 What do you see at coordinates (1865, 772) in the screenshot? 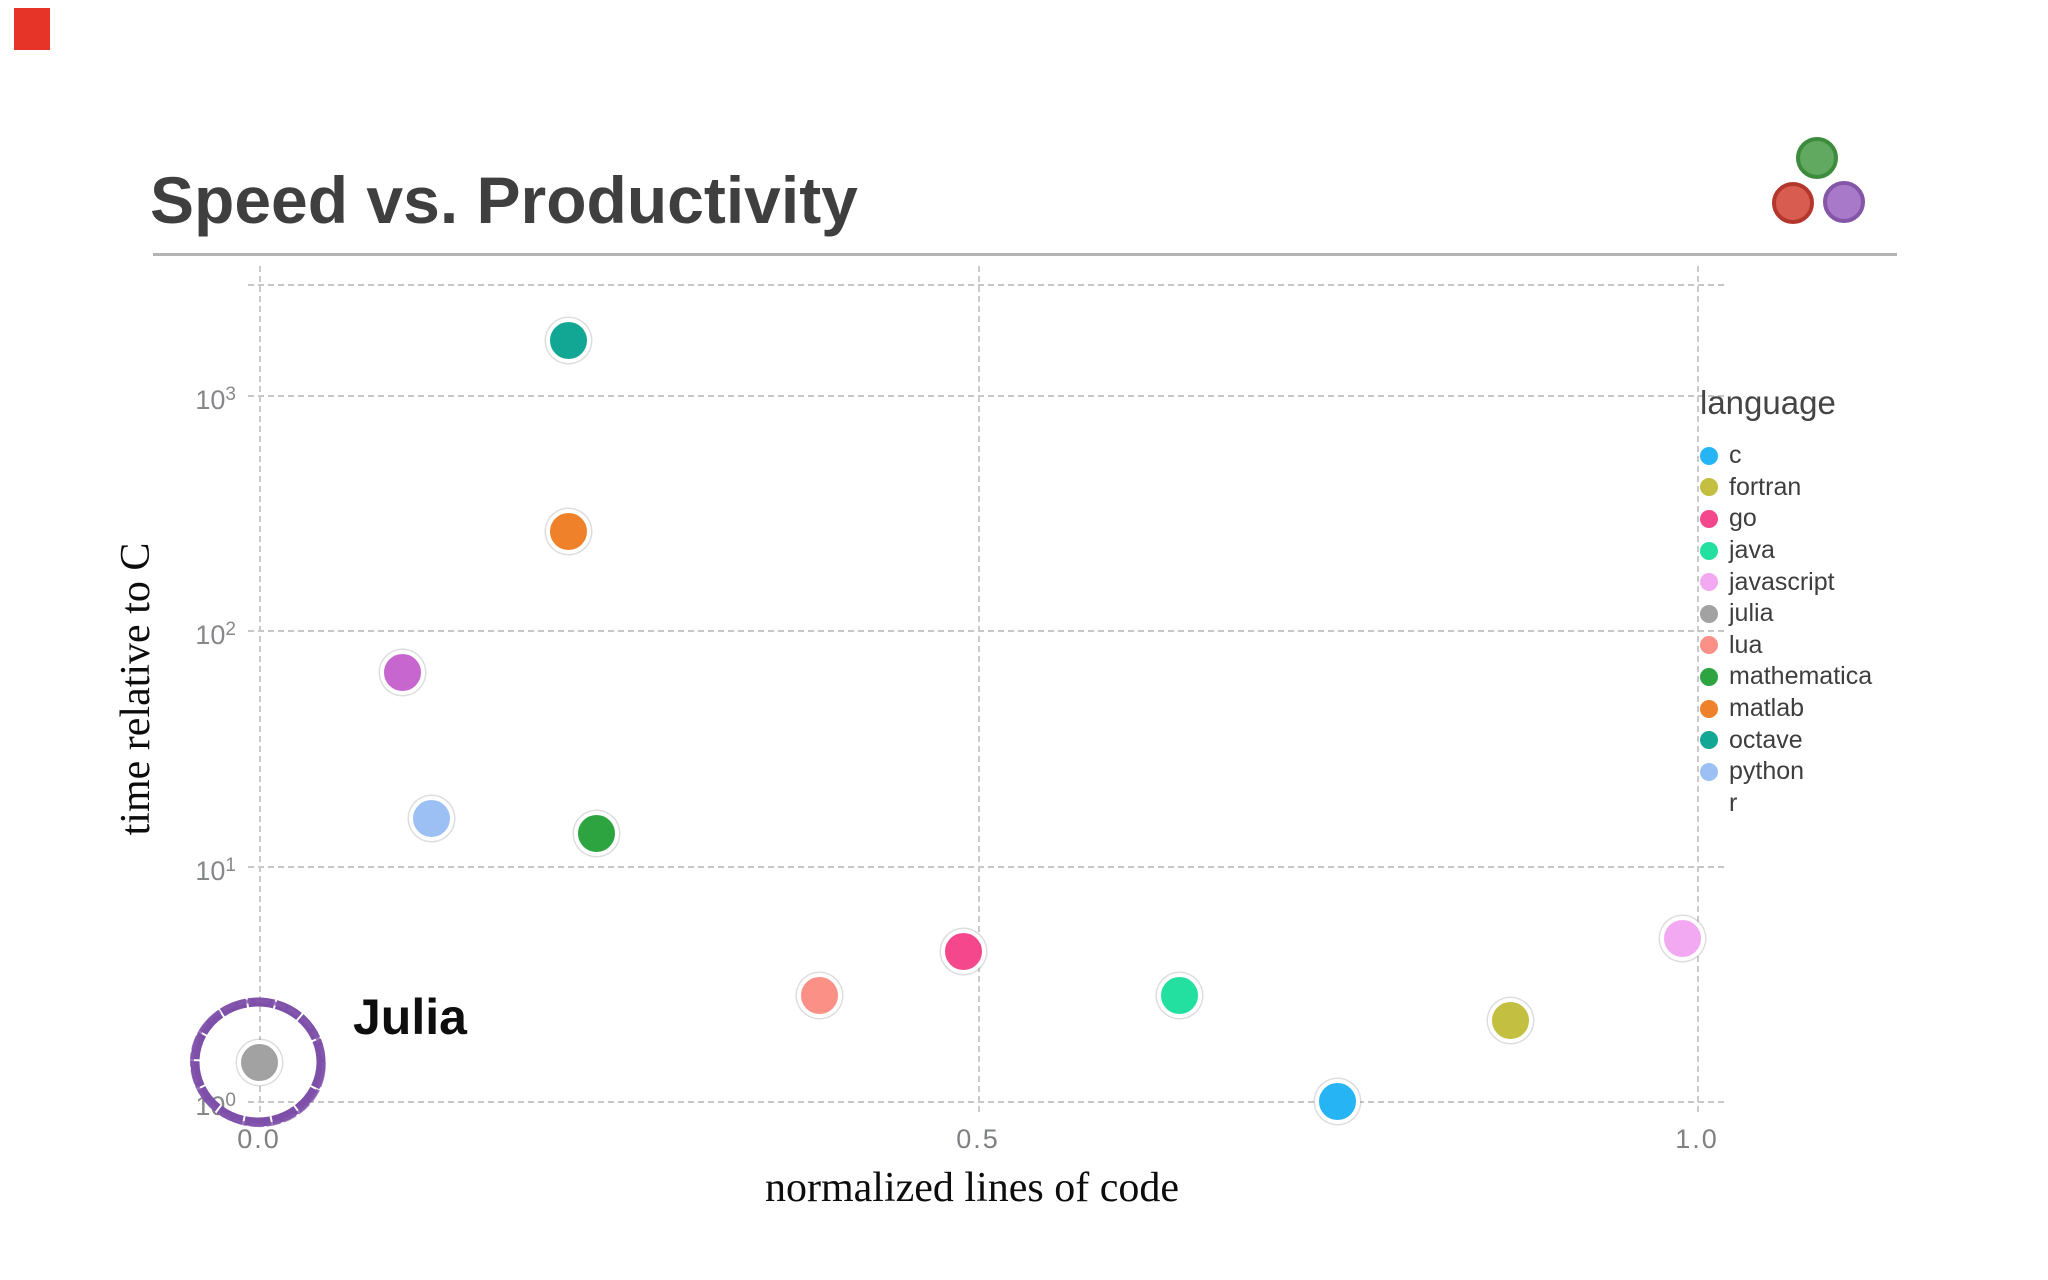
I see `legend-item-python: python` at bounding box center [1865, 772].